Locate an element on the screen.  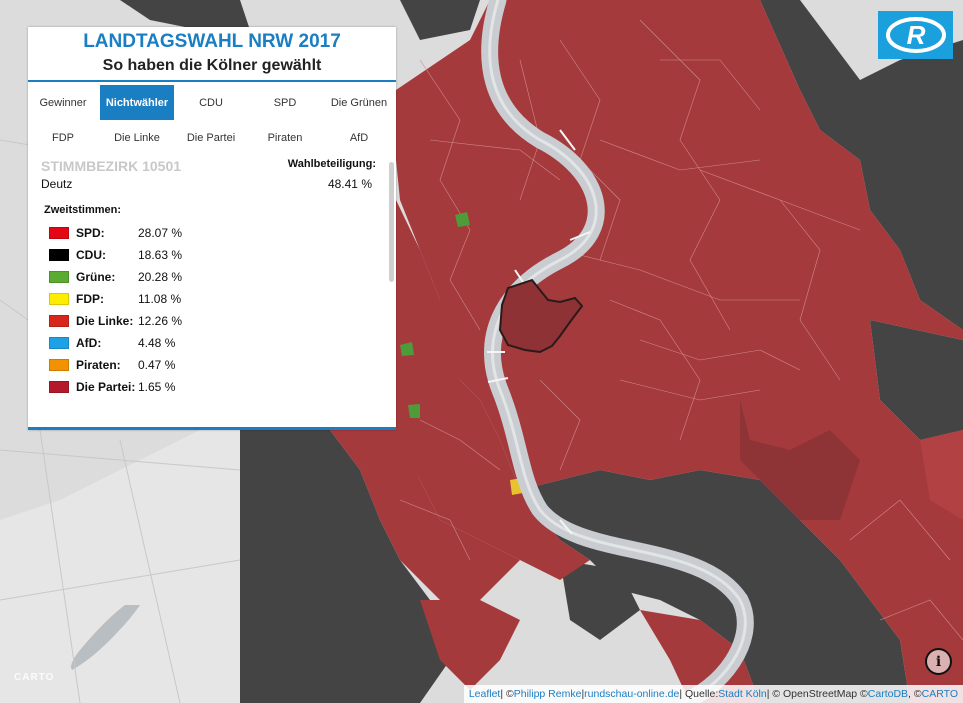
party-value: 1.65 % is located at coordinates (157, 387).